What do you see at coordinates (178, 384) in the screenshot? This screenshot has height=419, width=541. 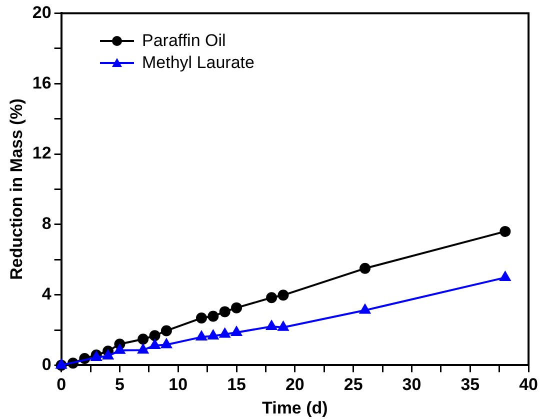 I see `x-tick-label: 10` at bounding box center [178, 384].